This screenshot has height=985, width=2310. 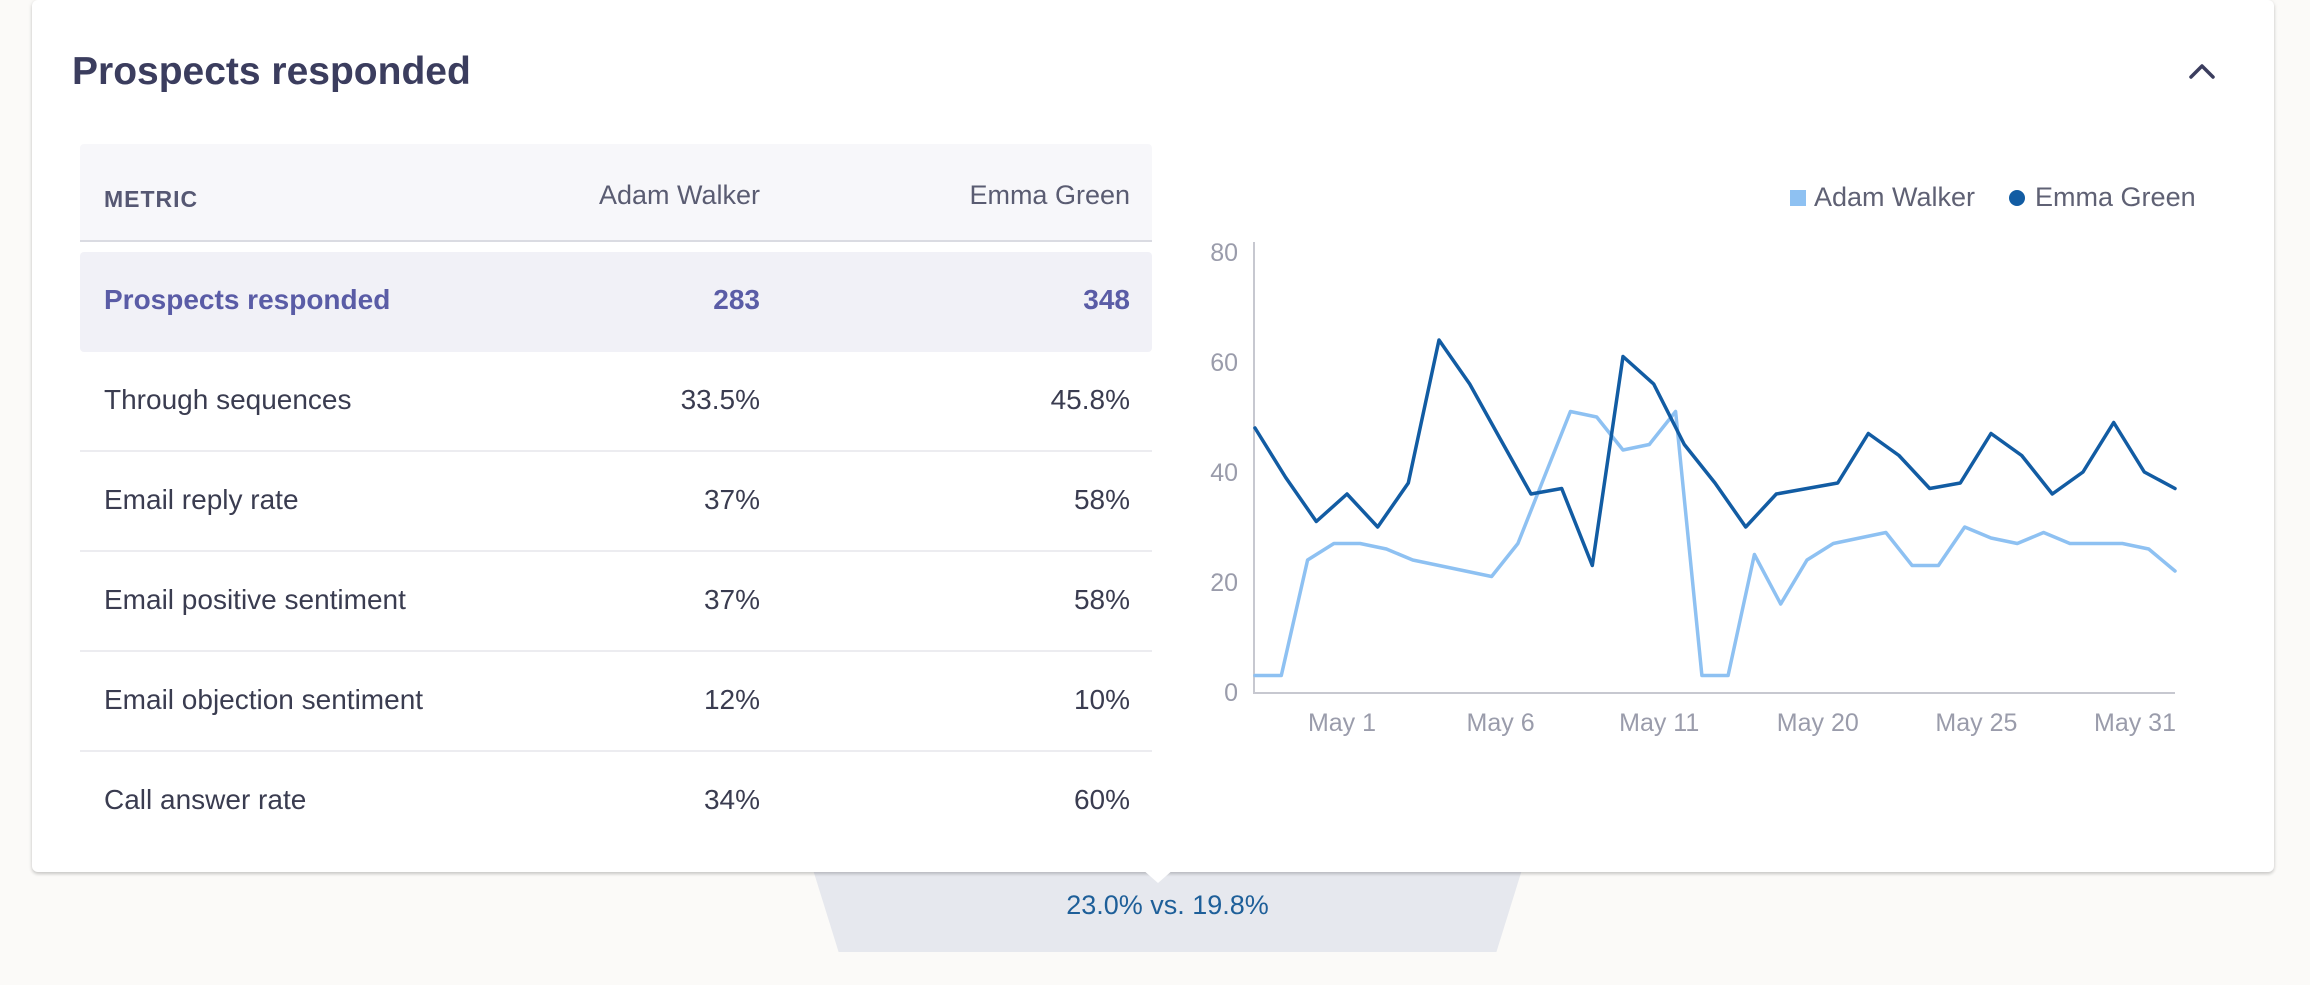 I want to click on comparison-summary: 23.0% vs. 19.8%, so click(x=1167, y=905).